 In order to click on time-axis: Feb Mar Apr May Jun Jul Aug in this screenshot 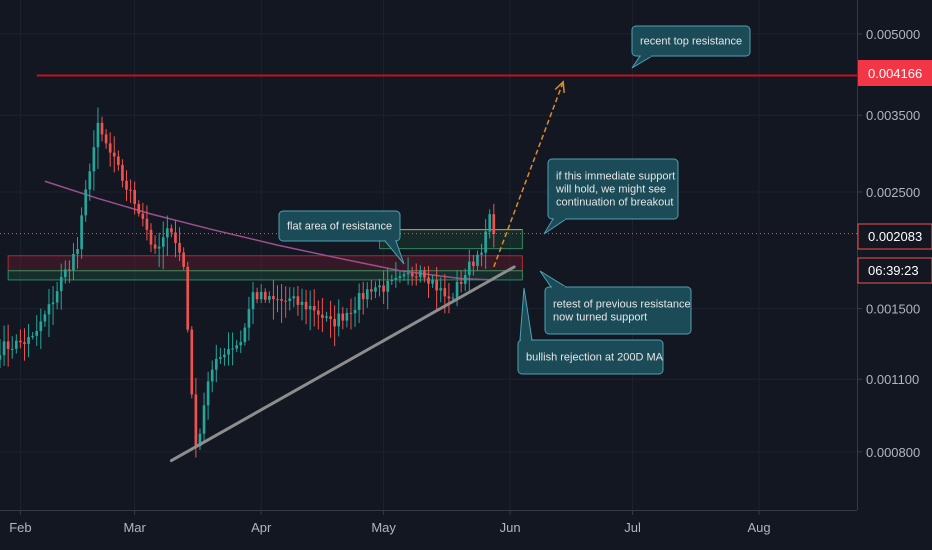, I will do `click(390, 522)`.